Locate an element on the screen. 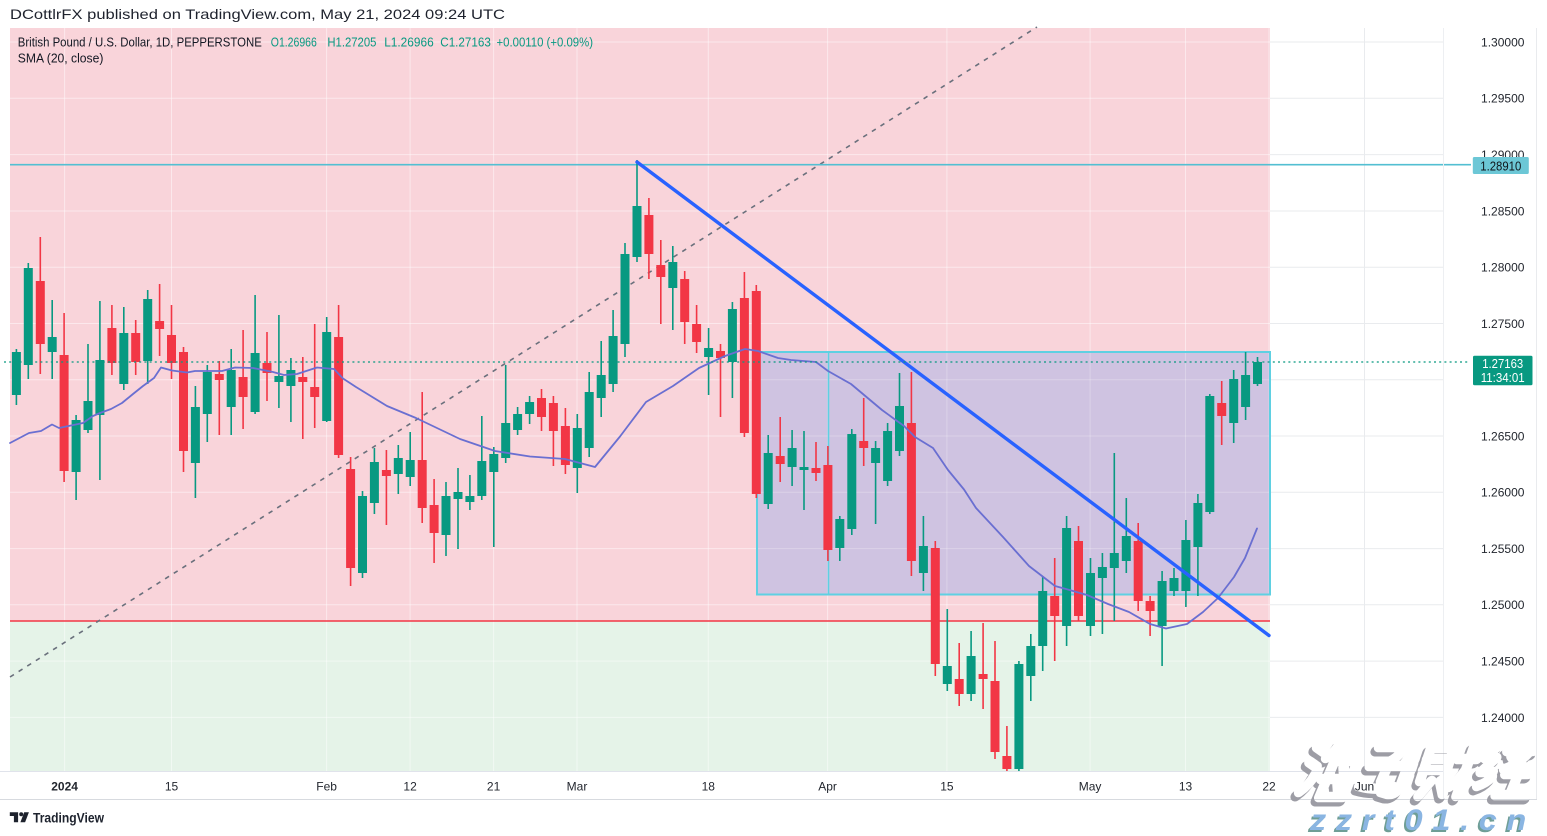 This screenshot has width=1547, height=836. svg-text: Mar is located at coordinates (577, 787).